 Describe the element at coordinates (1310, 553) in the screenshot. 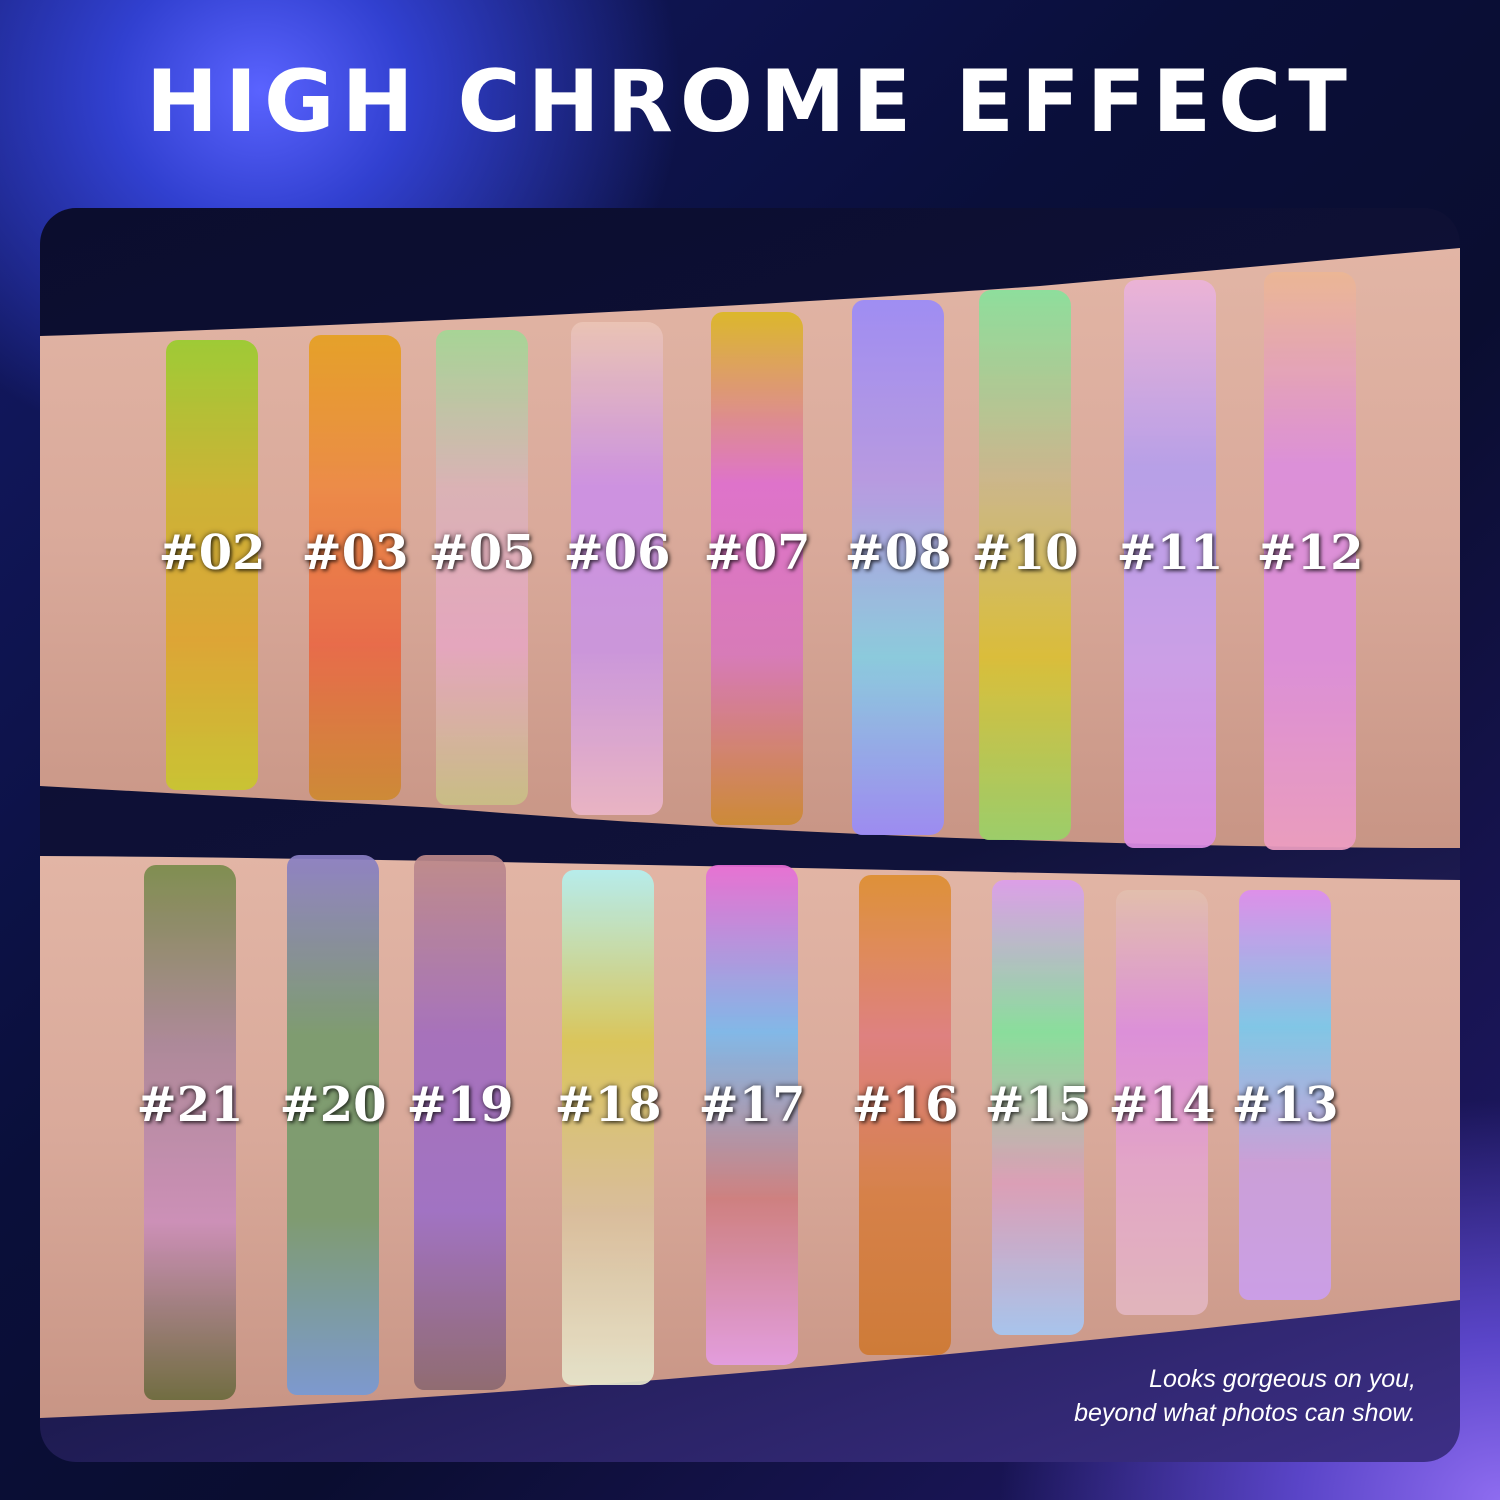

I see `shade-label: #12` at that location.